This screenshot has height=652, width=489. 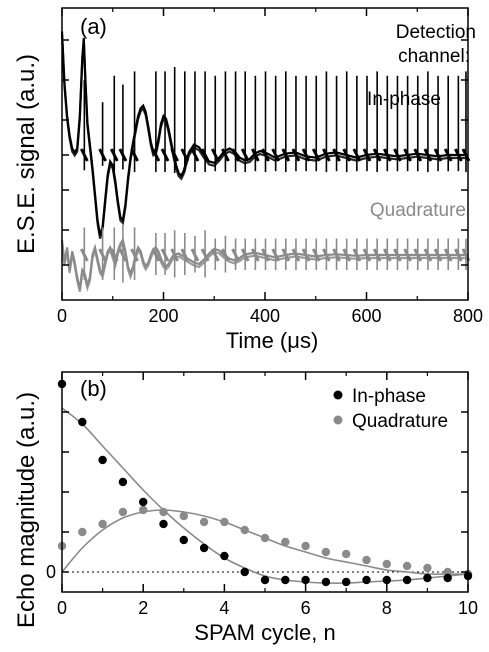 I want to click on xlabel-mu: μ, so click(x=293, y=340).